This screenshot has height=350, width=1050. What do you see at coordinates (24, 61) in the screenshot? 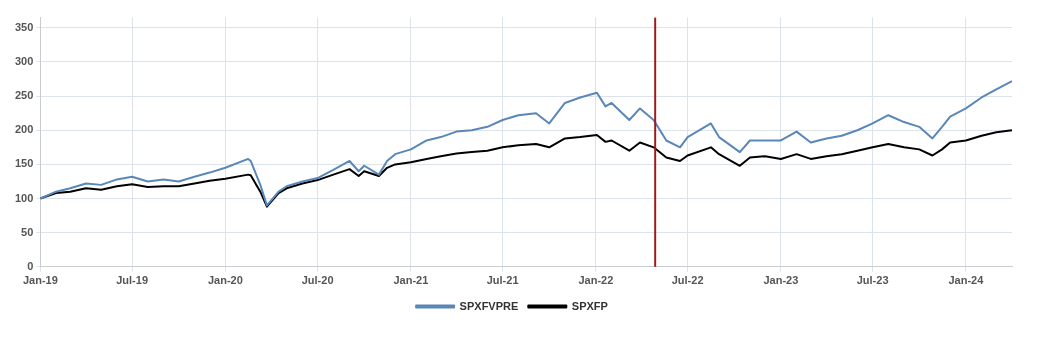
I see `y-tick-label: 300` at bounding box center [24, 61].